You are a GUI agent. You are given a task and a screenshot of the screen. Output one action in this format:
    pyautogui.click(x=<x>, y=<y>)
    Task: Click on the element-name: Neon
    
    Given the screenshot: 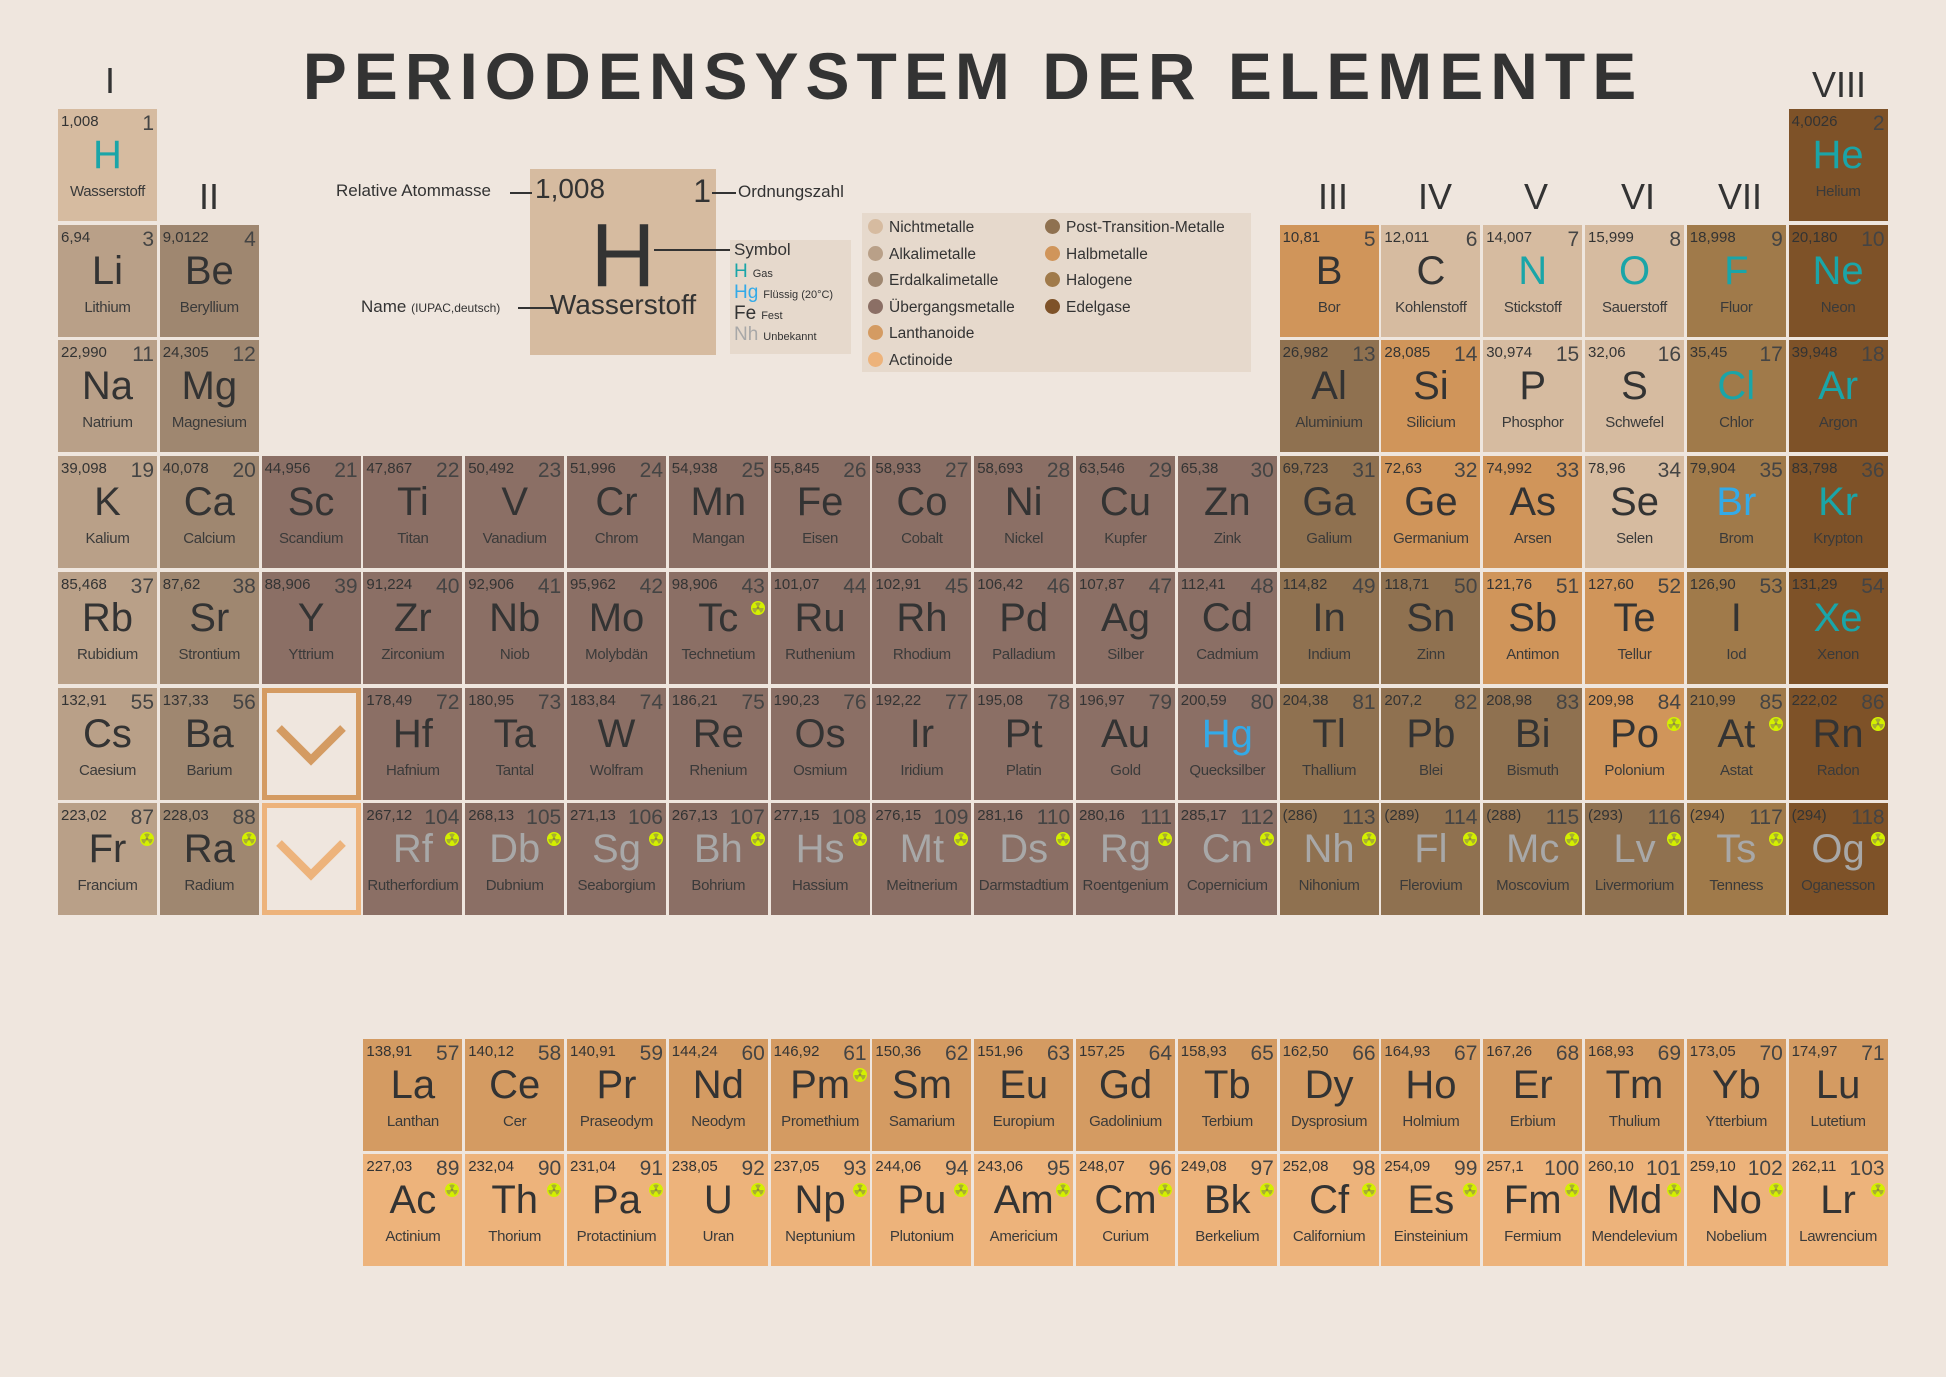 What is the action you would take?
    pyautogui.click(x=1838, y=307)
    